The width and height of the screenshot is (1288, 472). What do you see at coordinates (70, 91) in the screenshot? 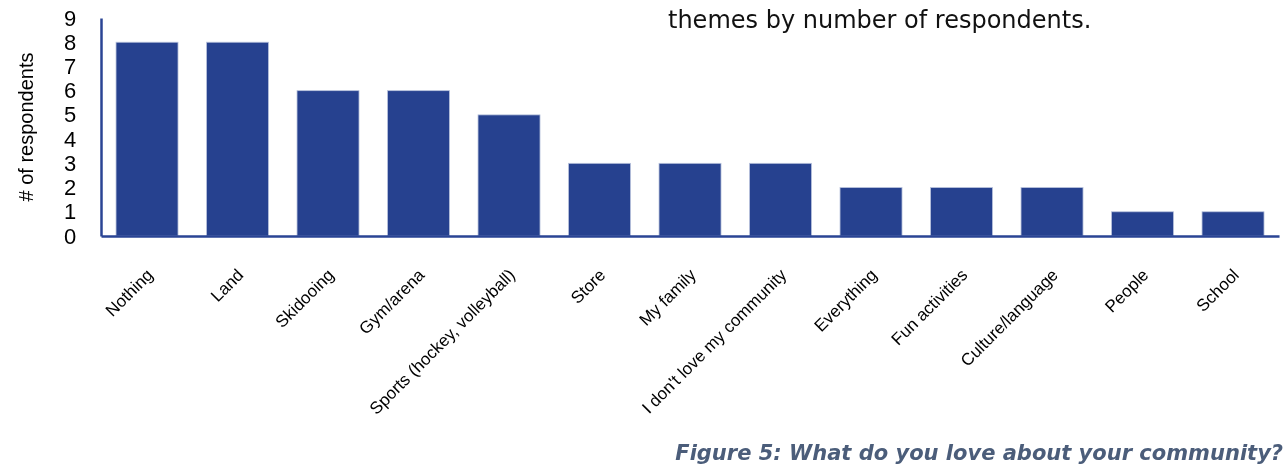
I see `y-tick-label: 6` at bounding box center [70, 91].